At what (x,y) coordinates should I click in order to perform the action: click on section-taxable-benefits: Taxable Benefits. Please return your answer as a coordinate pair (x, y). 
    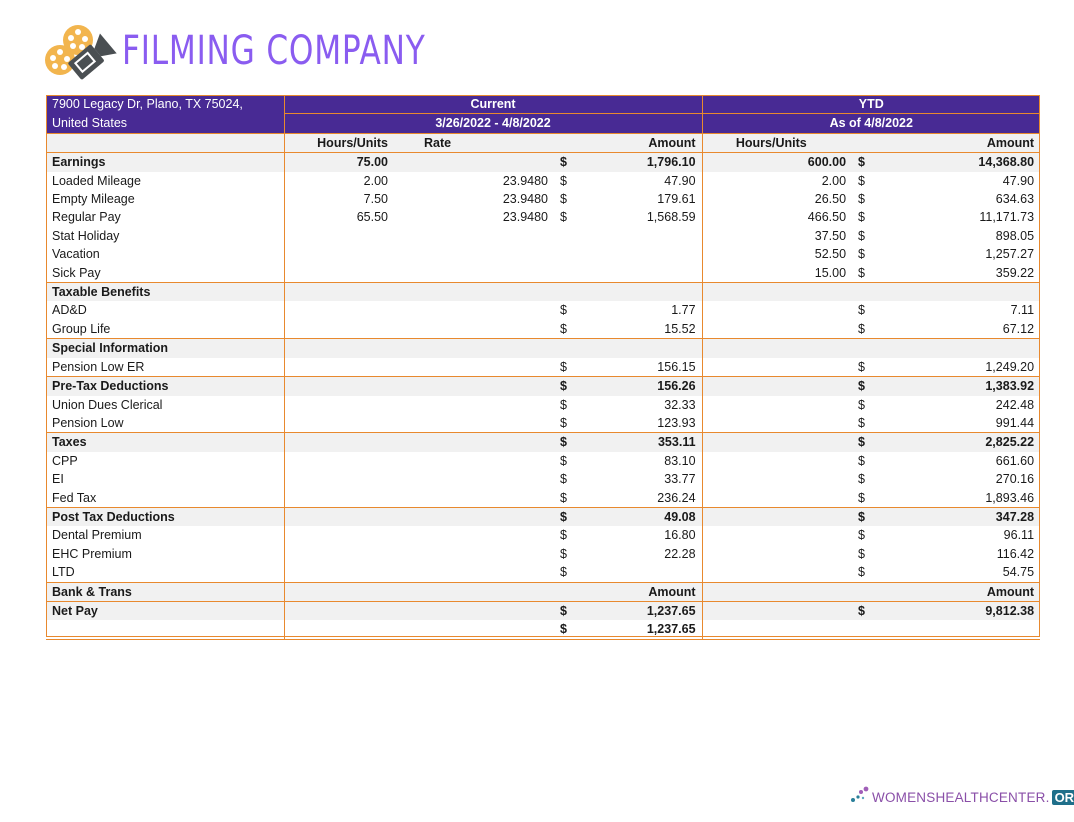
    Looking at the image, I should click on (543, 292).